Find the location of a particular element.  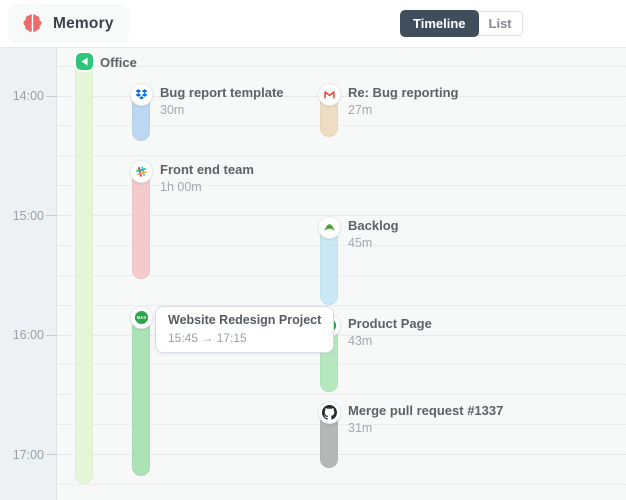

activity-duration: 45m is located at coordinates (360, 242).